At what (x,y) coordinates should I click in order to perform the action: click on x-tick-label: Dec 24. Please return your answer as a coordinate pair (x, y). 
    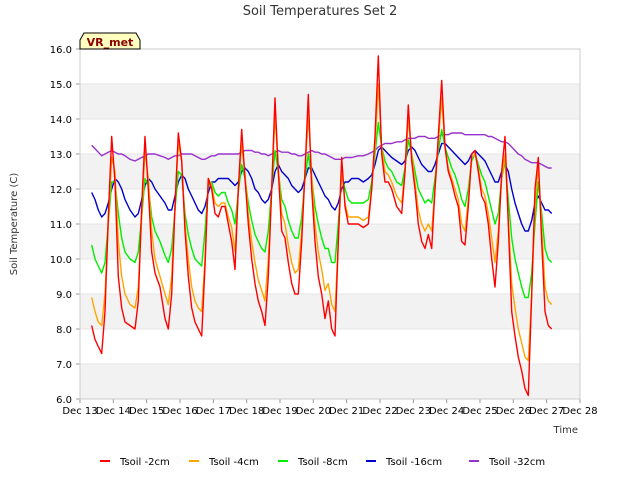
    Looking at the image, I should click on (446, 411).